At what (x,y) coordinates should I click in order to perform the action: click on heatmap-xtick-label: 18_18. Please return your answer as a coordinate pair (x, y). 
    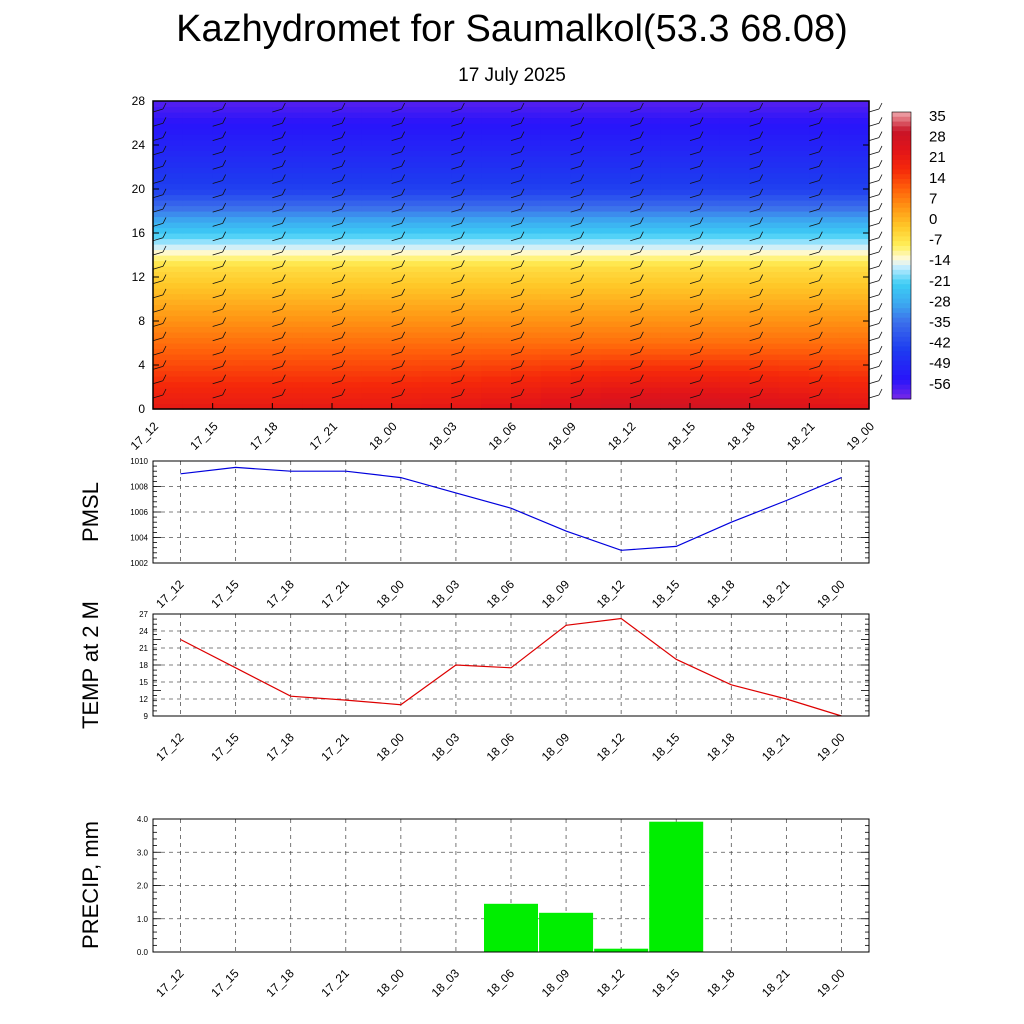
    Looking at the image, I should click on (741, 436).